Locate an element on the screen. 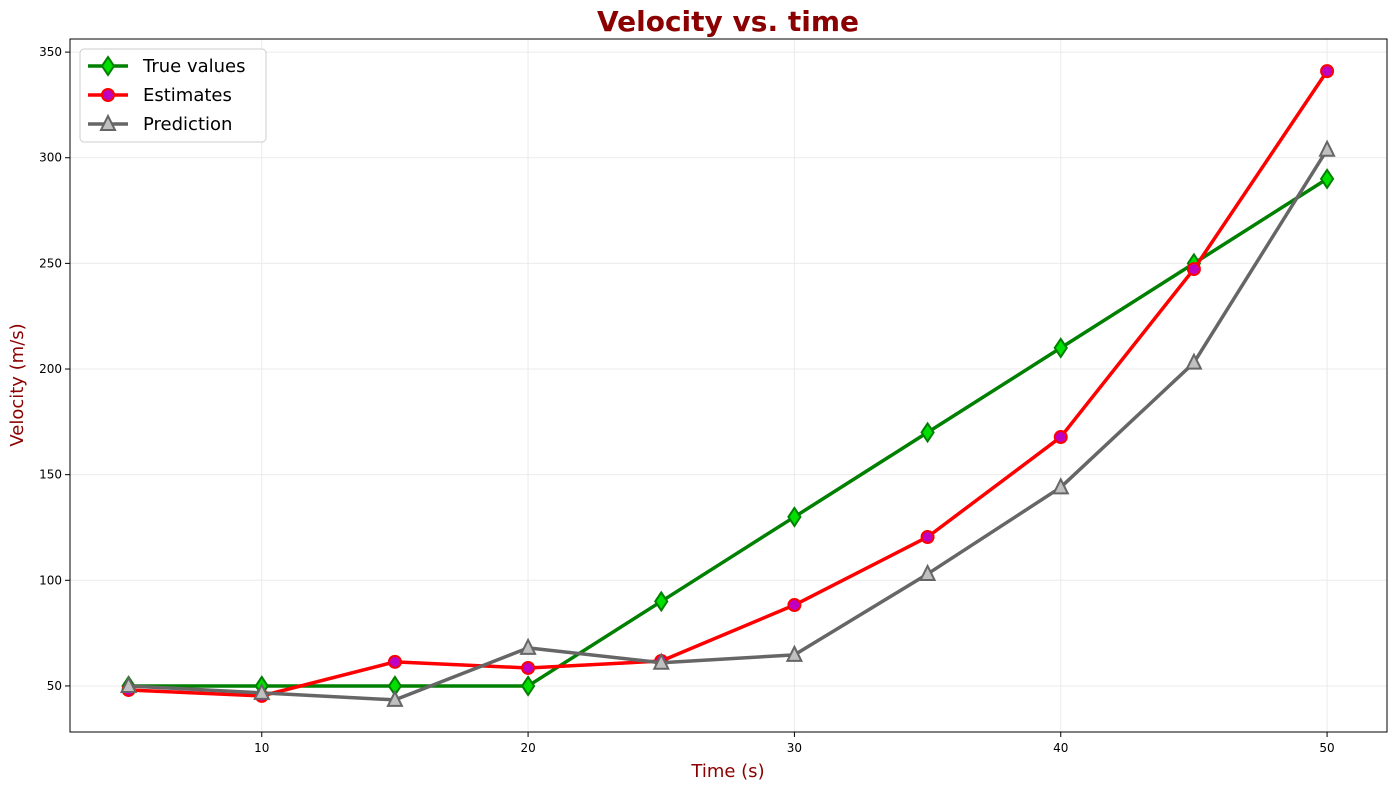  legend: True values Estimates Prediction is located at coordinates (173, 95).